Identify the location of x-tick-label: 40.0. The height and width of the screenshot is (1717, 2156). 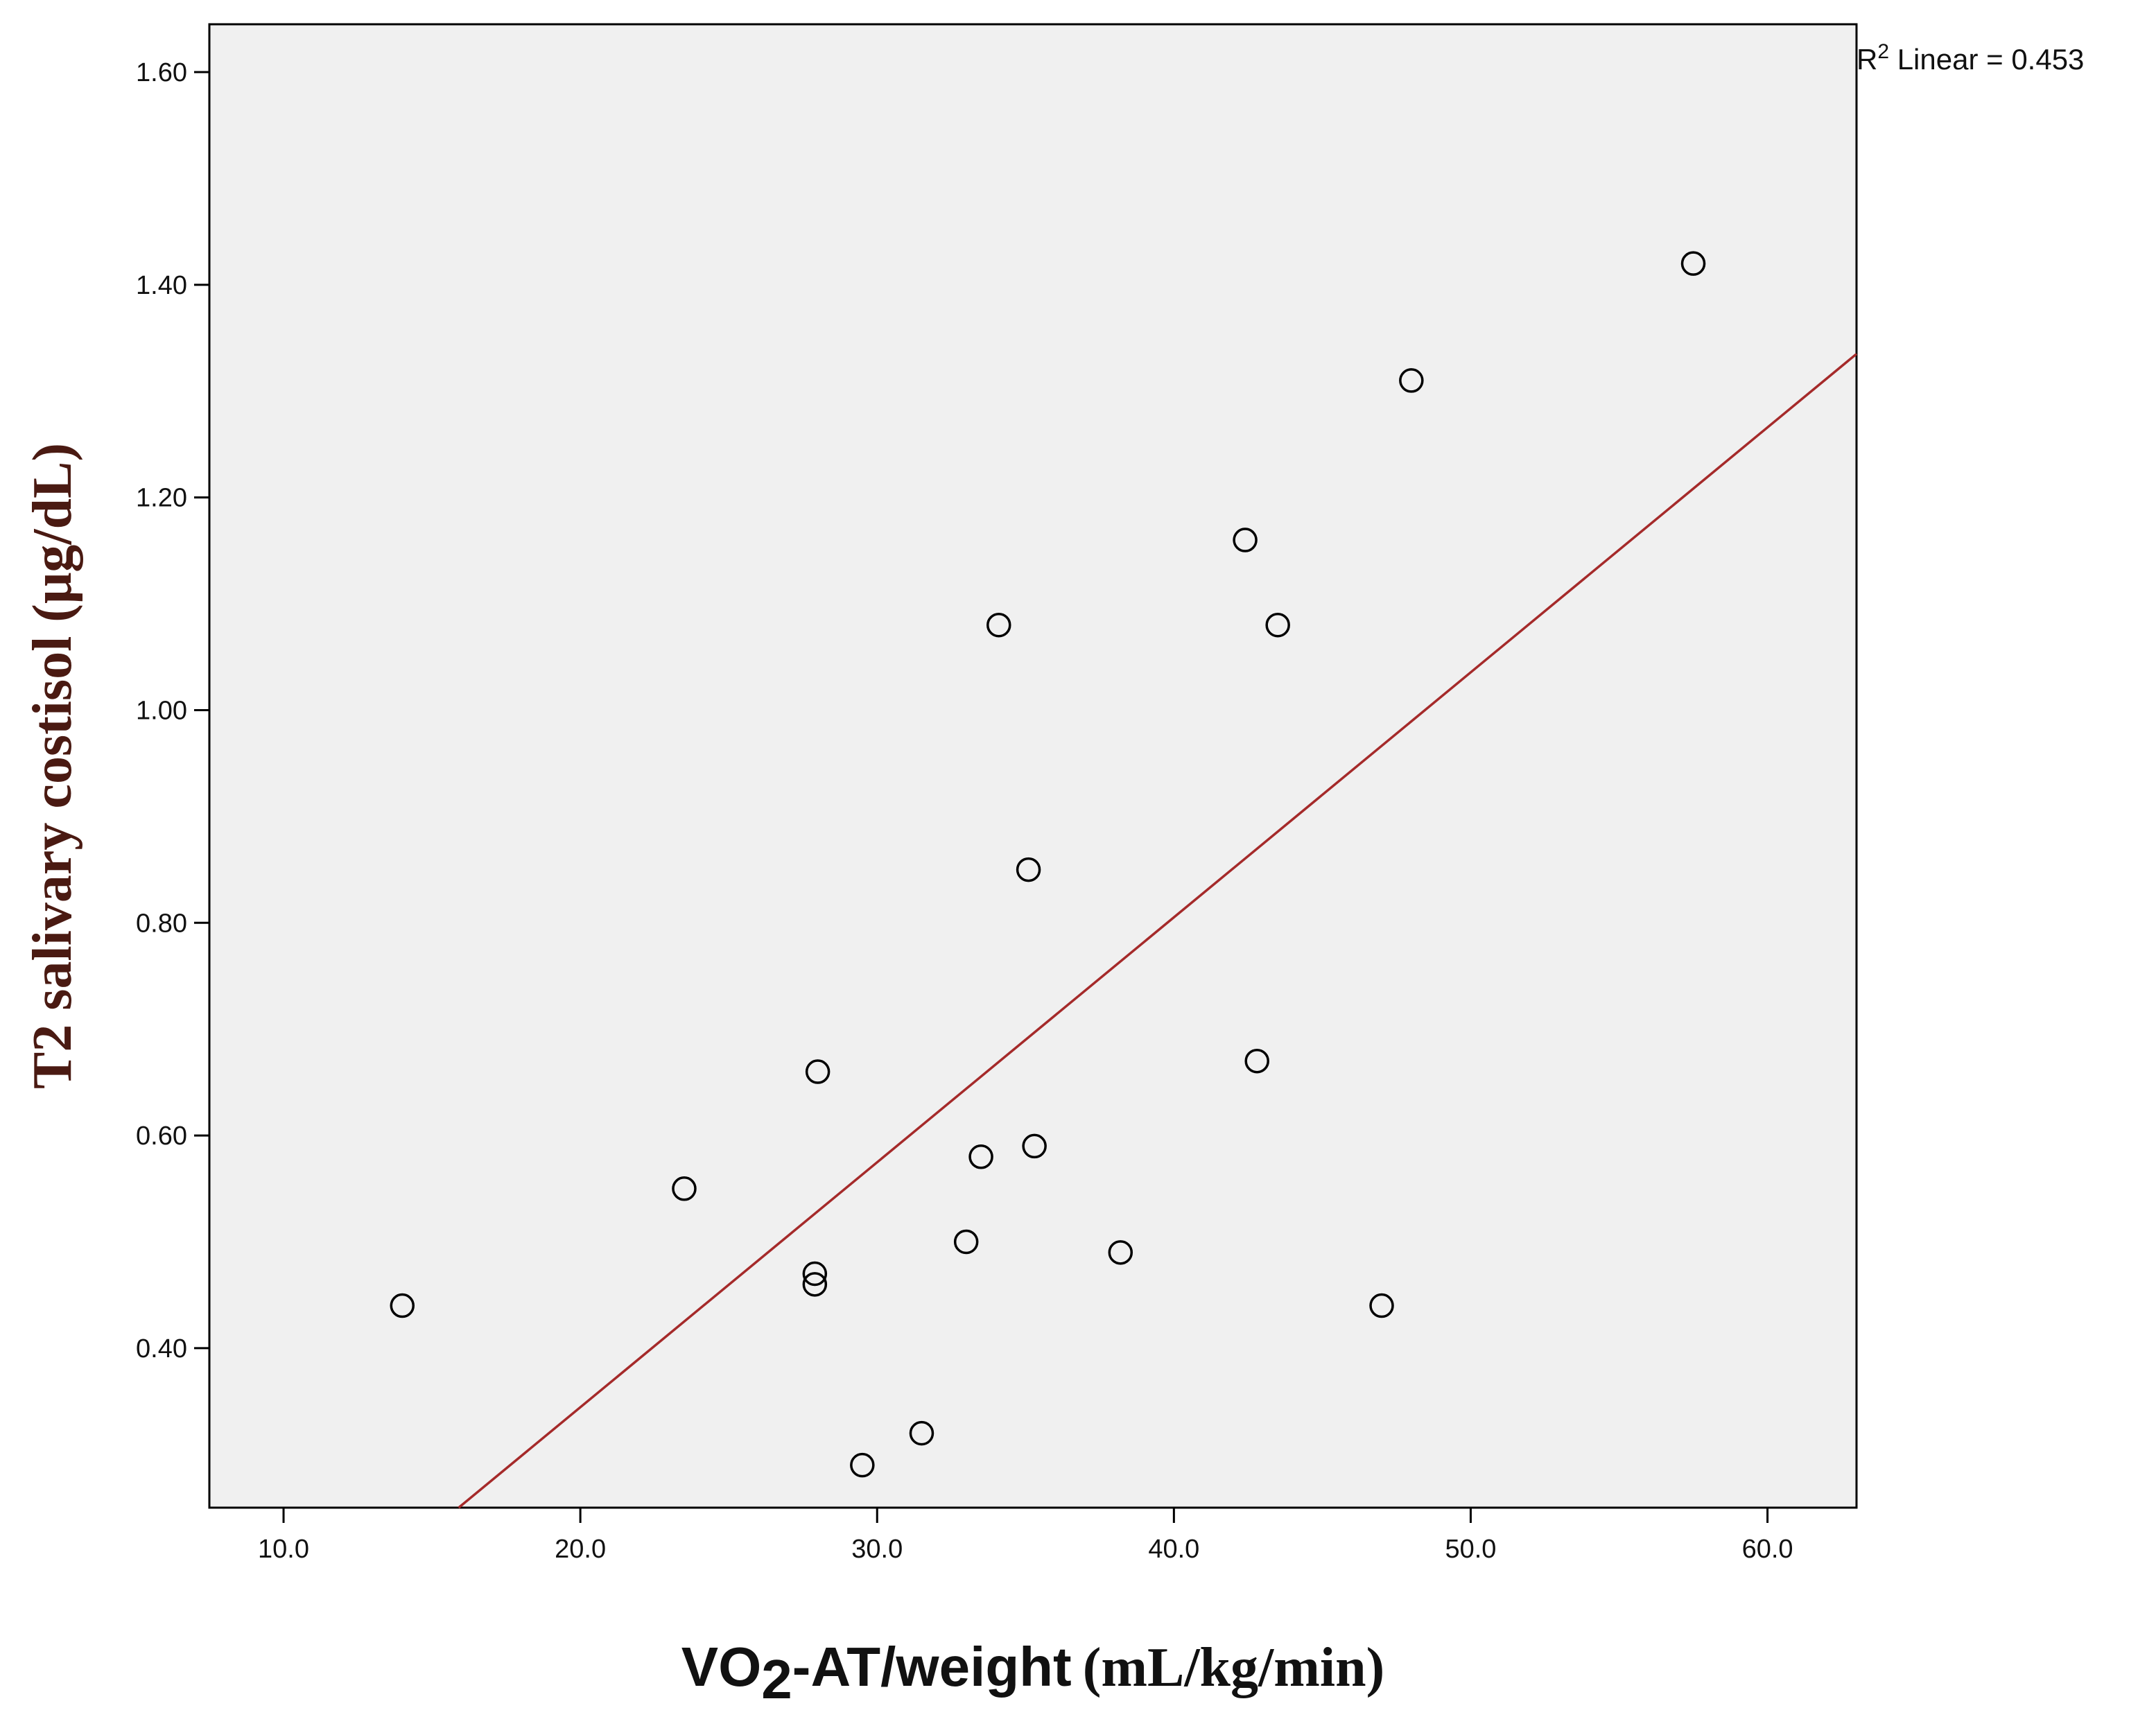
(1173, 1549).